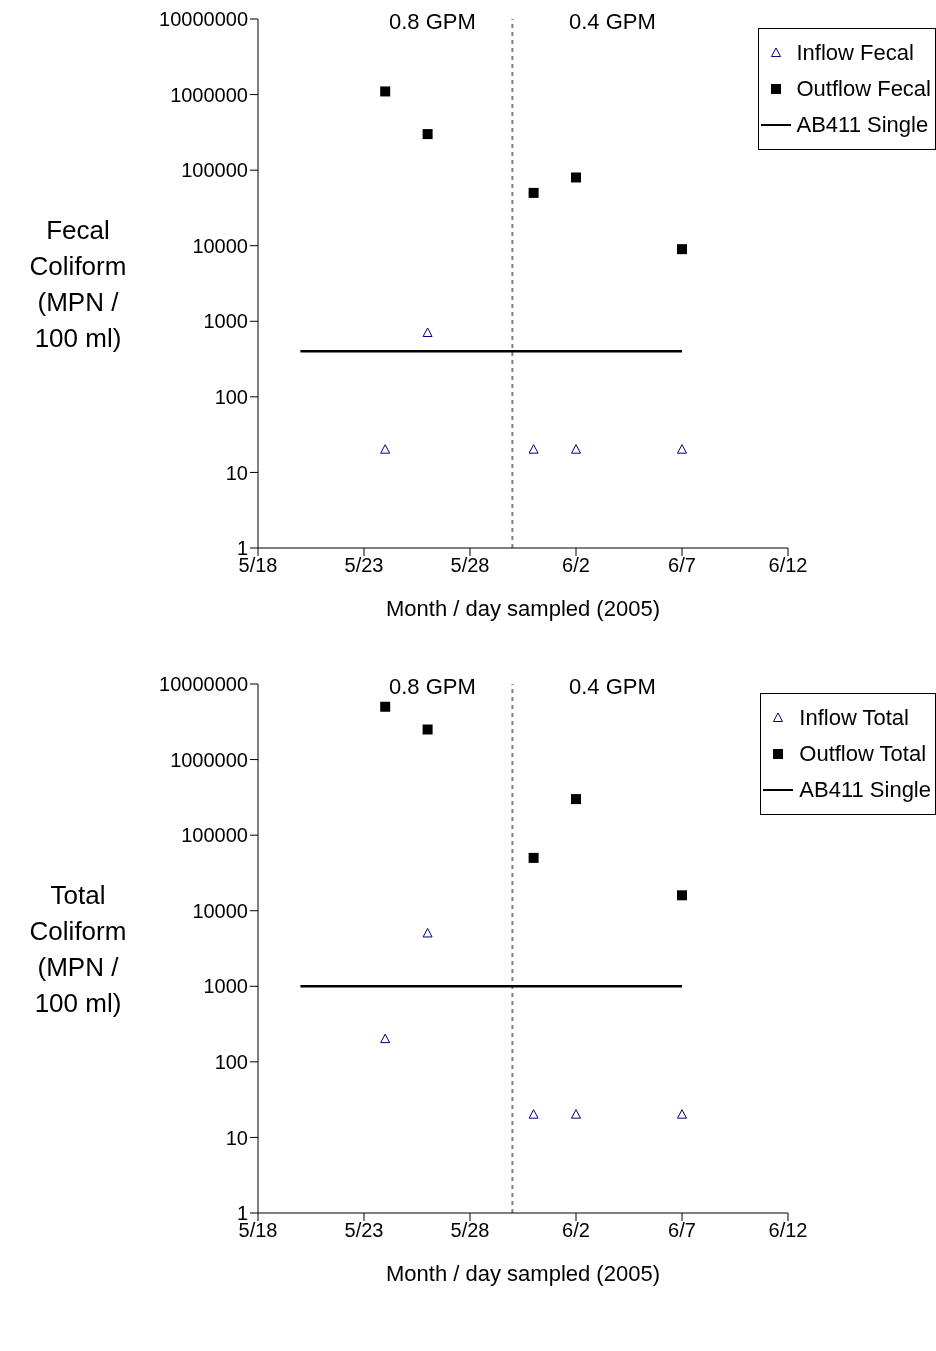 Image resolution: width=936 pixels, height=1351 pixels. I want to click on y-axis-title: Total Coliform (MPN / 100 ml), so click(78, 949).